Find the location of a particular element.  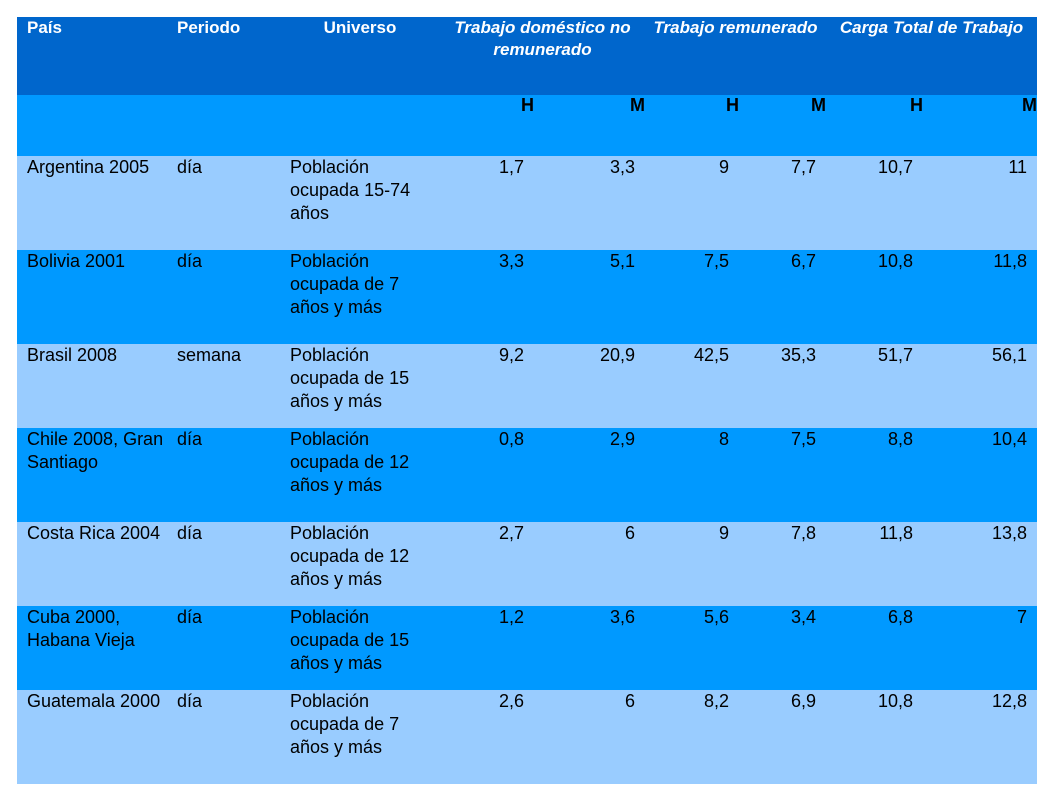

cell-value: 6,8 is located at coordinates (875, 648).